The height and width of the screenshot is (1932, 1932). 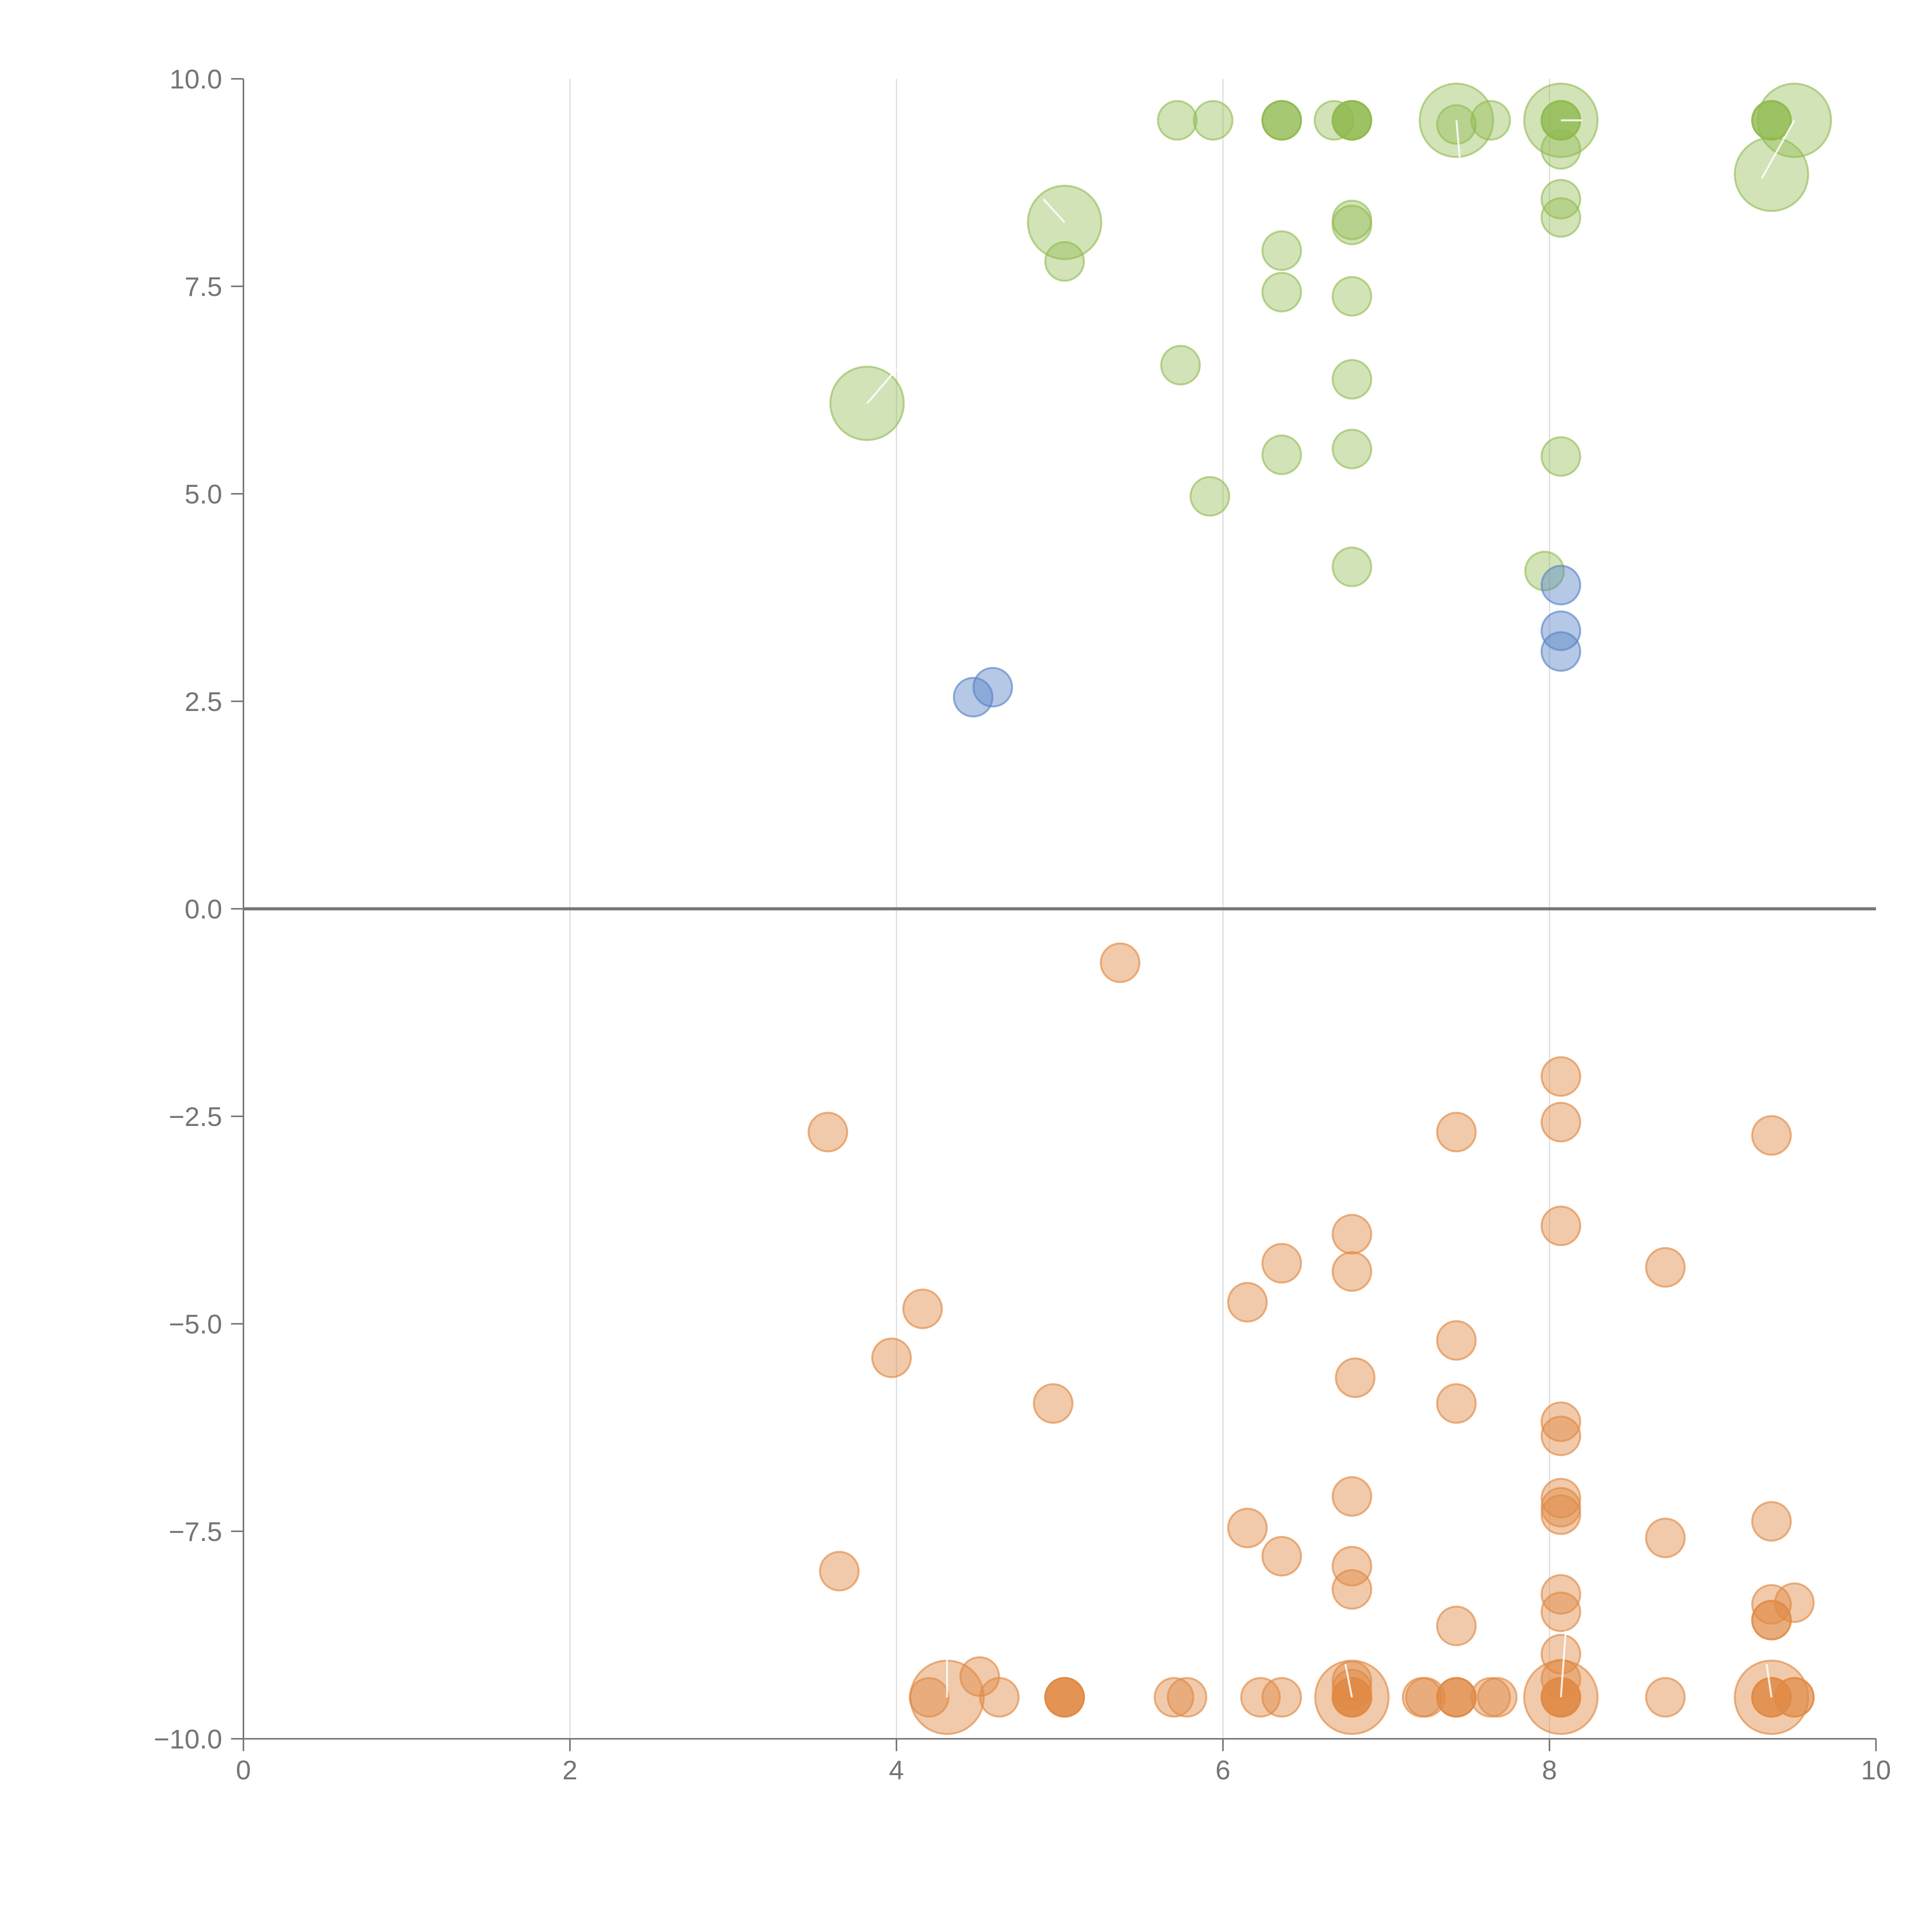 I want to click on x-tick-label: 4, so click(x=897, y=1770).